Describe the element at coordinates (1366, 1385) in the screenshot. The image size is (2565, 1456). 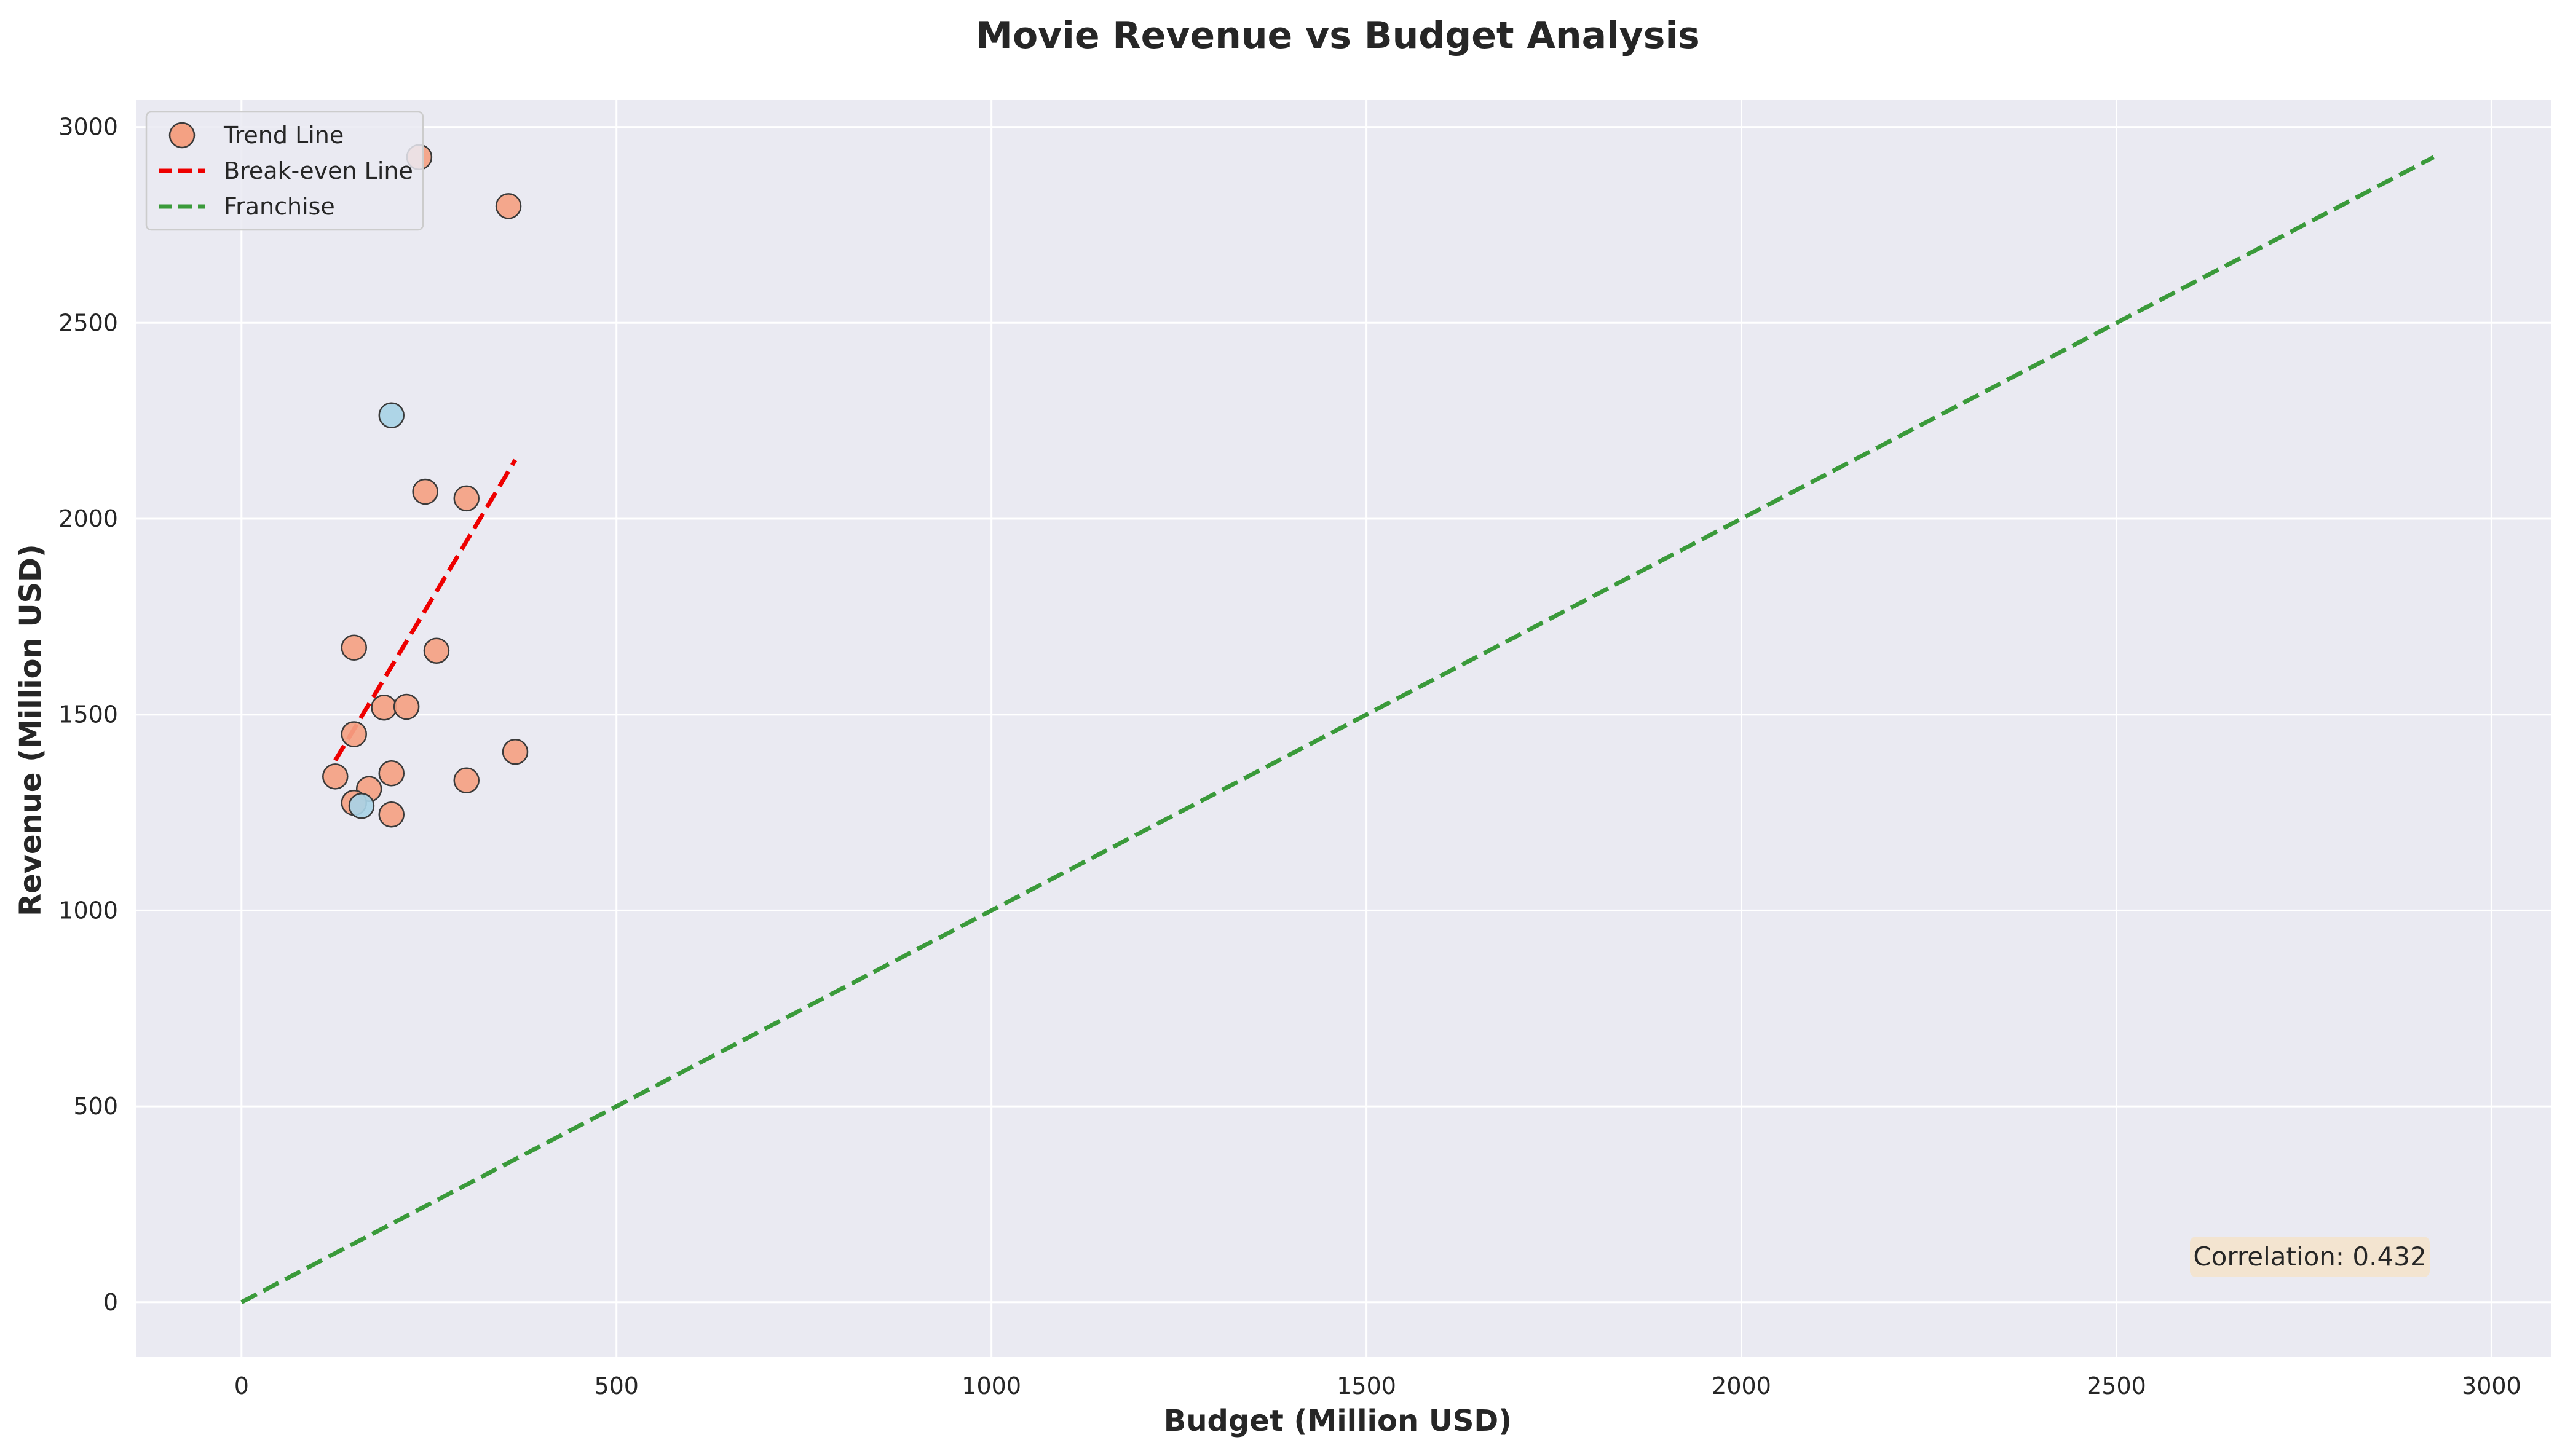
I see `x-tick-label: 1500` at that location.